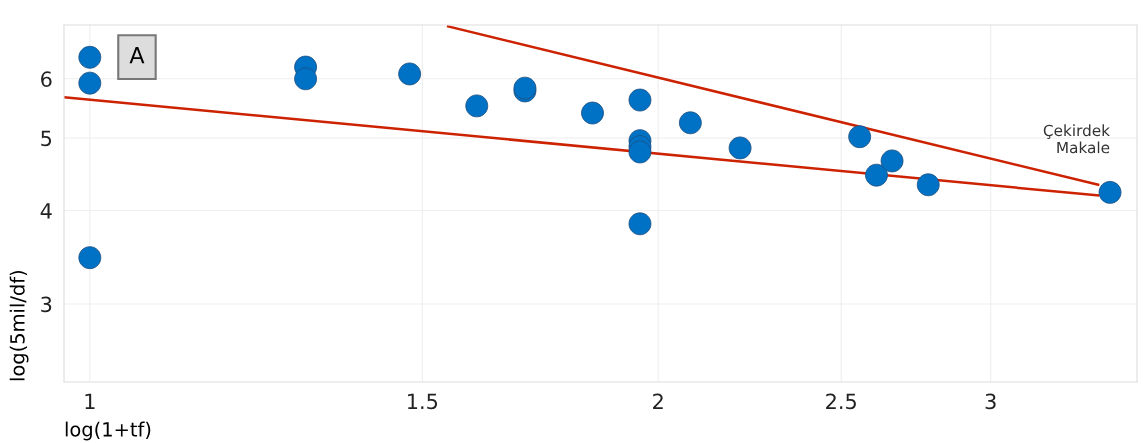  Describe the element at coordinates (19, 326) in the screenshot. I see `y-axis-title: log(5mil/df)` at that location.